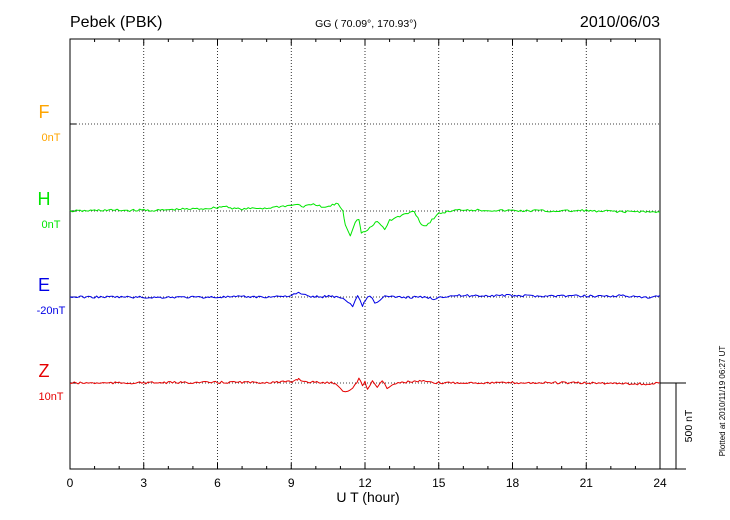 The width and height of the screenshot is (730, 520). What do you see at coordinates (291, 483) in the screenshot?
I see `x-tick-label: 9` at bounding box center [291, 483].